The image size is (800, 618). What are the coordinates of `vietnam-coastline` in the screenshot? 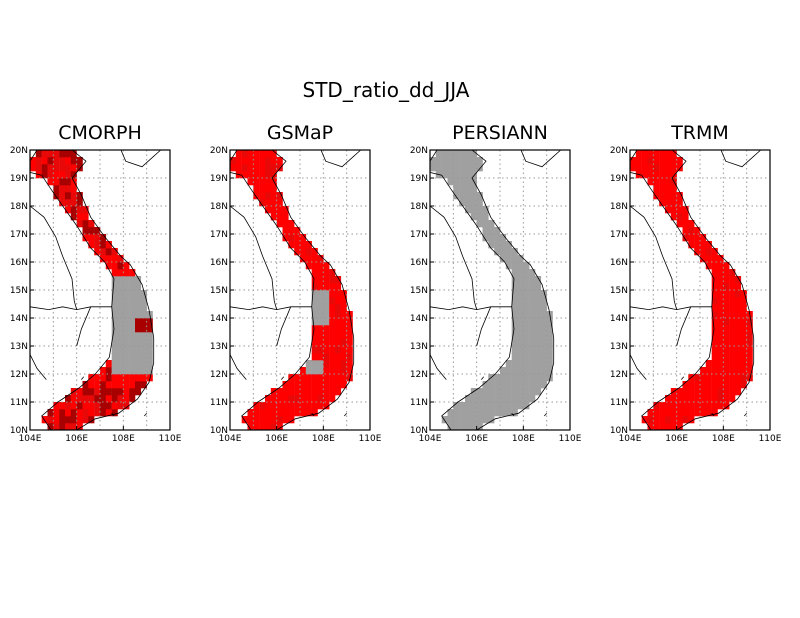 It's located at (492, 290).